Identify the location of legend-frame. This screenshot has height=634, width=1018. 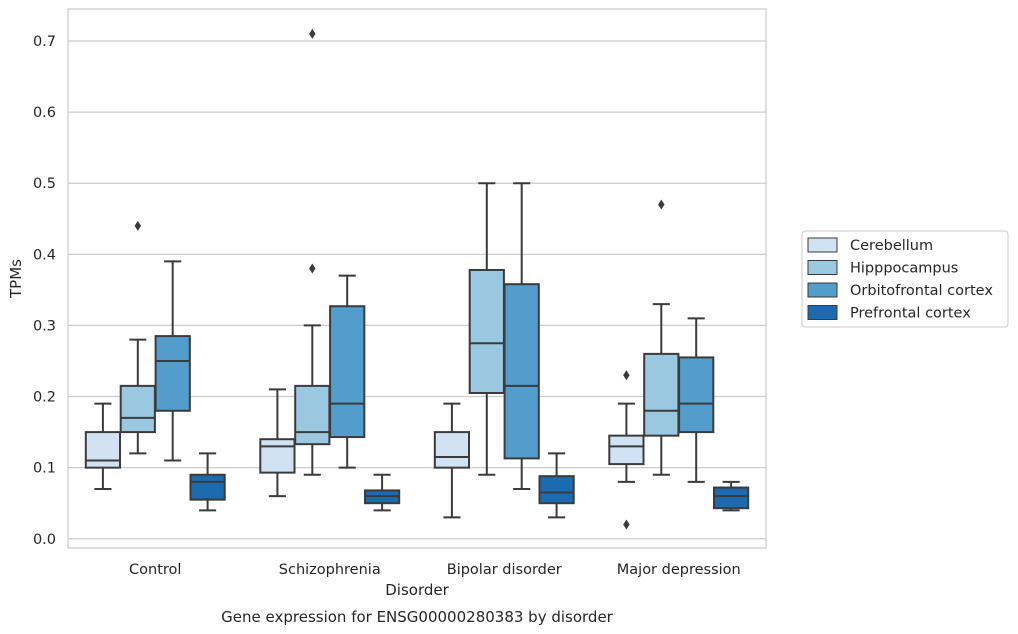
(905, 279).